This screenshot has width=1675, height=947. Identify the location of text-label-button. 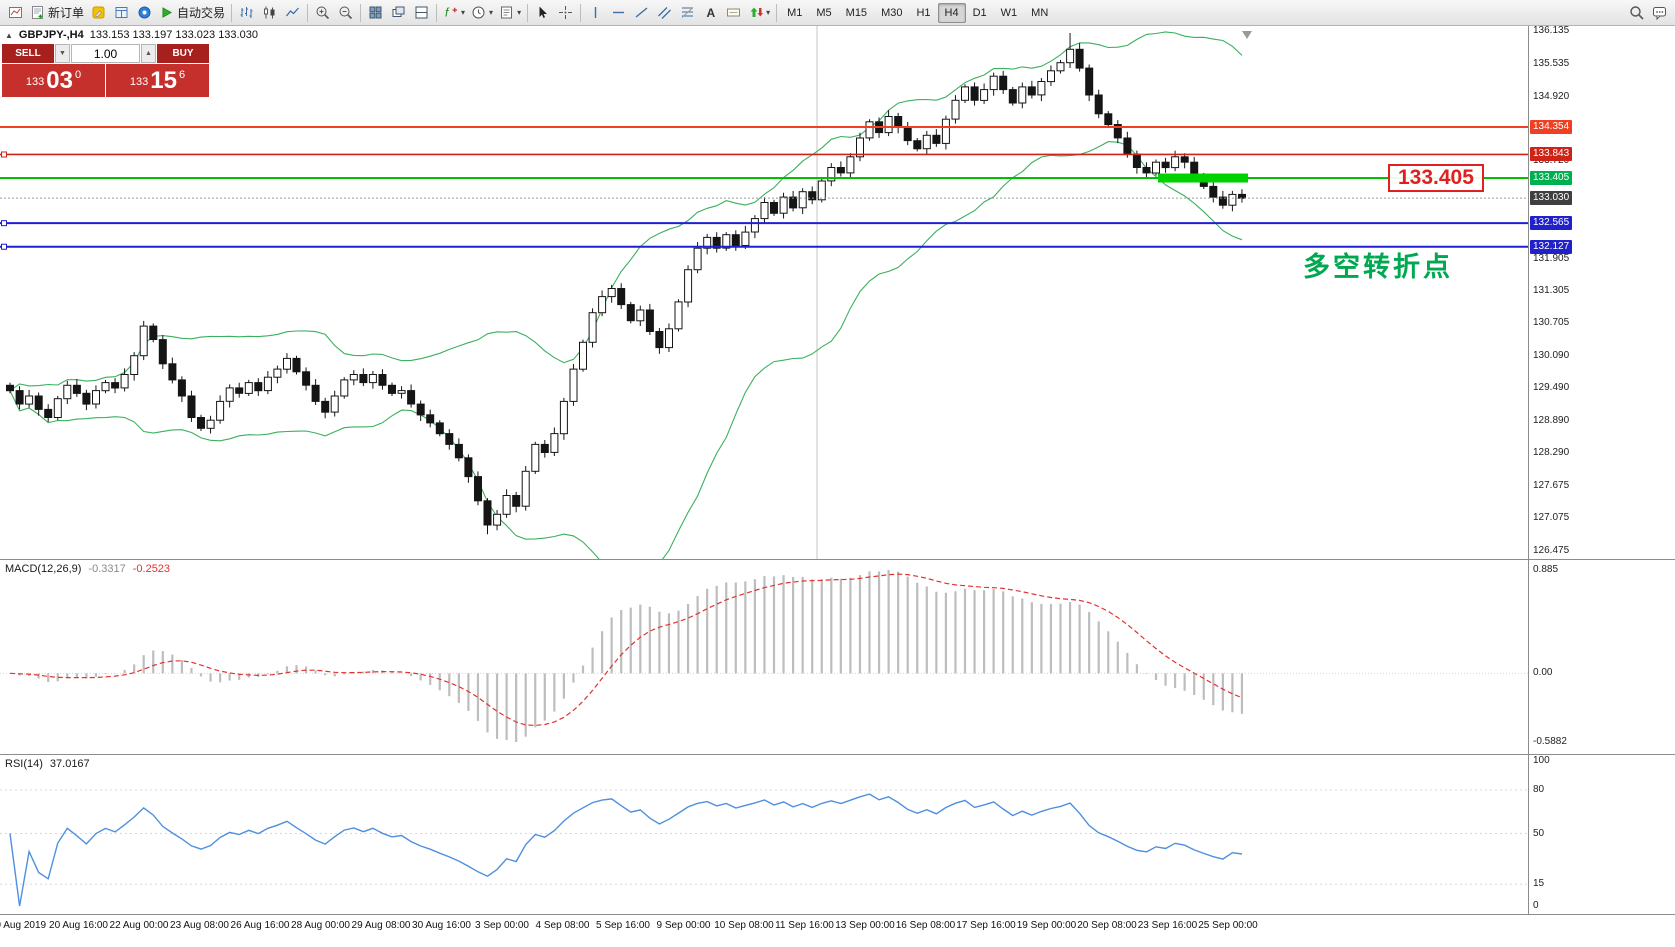
(733, 13).